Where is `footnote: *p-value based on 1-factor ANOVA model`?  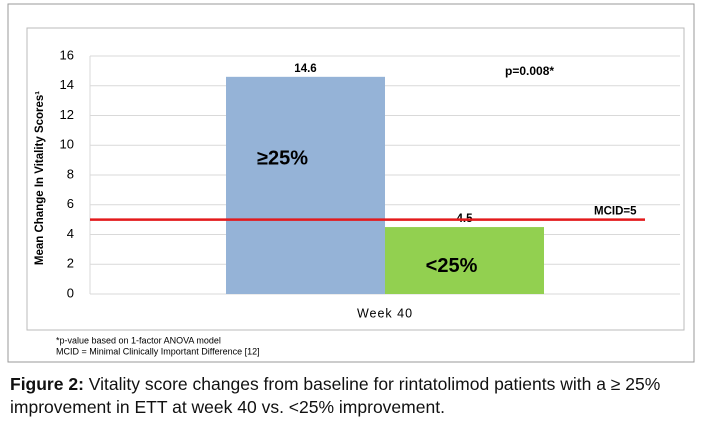
footnote: *p-value based on 1-factor ANOVA model is located at coordinates (138, 340).